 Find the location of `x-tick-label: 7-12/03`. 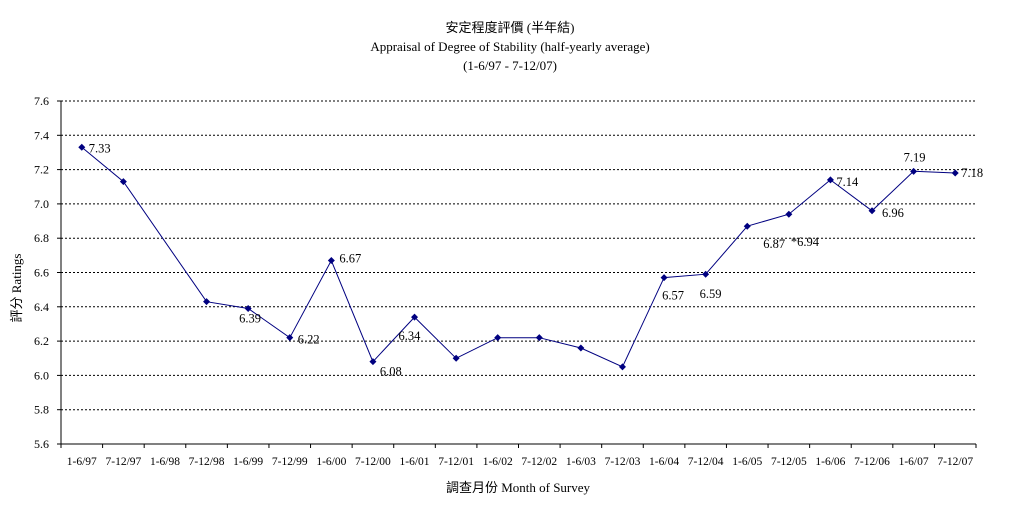

x-tick-label: 7-12/03 is located at coordinates (623, 462).